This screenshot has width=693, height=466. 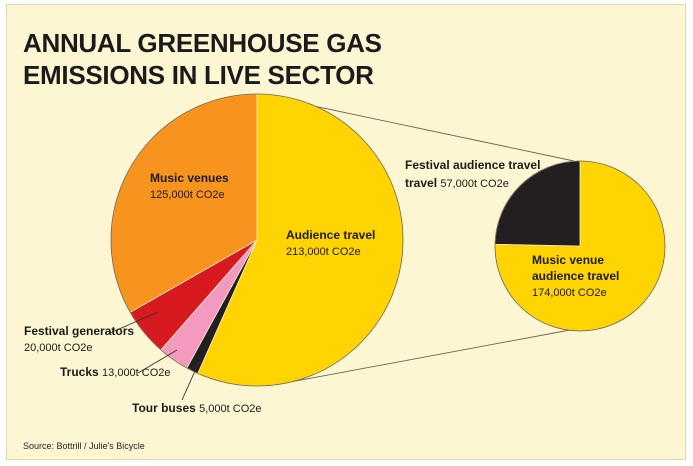 I want to click on leader-lines, so click(x=154, y=356).